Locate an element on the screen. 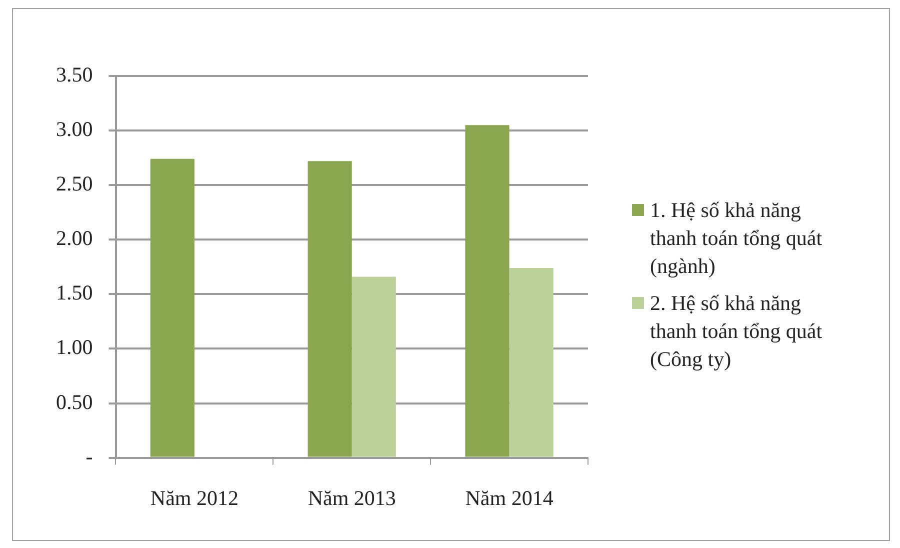  x-tick-label: Năm 2013 is located at coordinates (352, 498).